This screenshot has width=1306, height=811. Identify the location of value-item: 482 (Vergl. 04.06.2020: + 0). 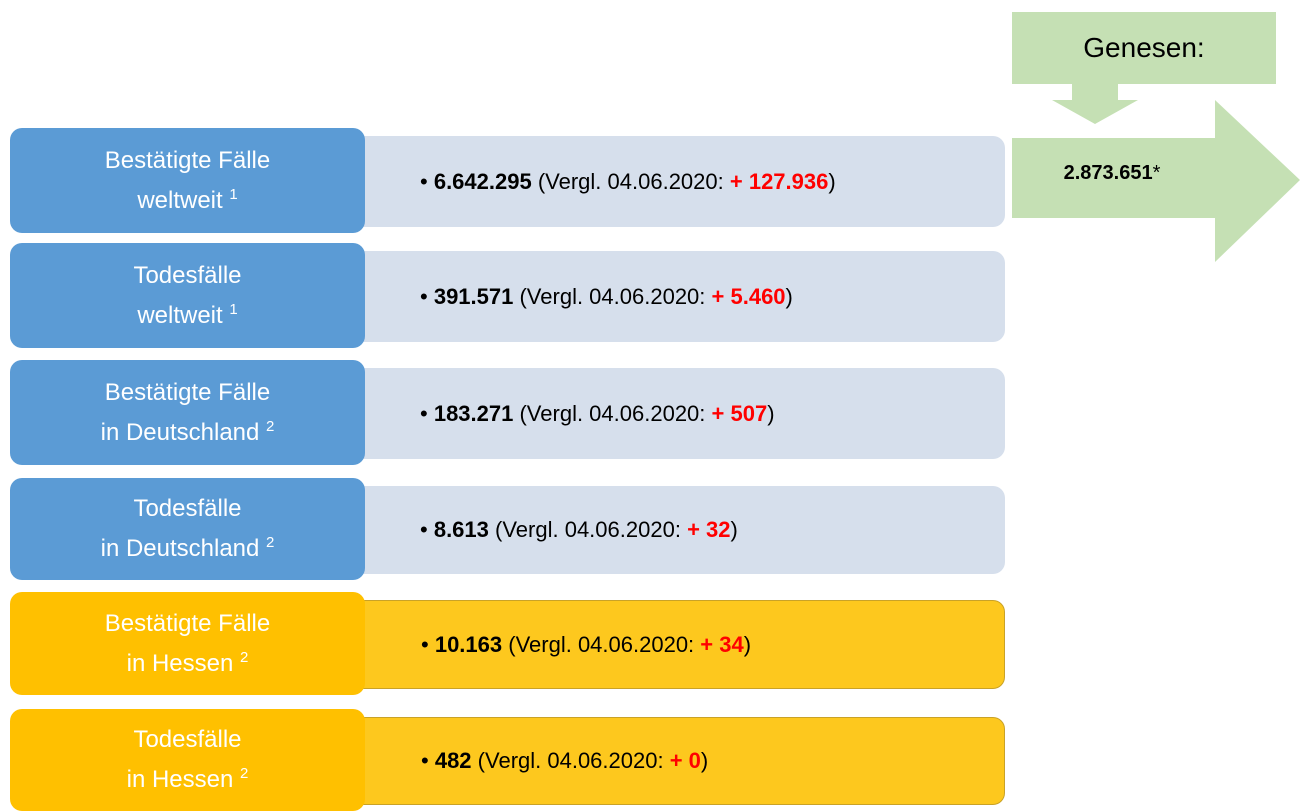
(564, 761).